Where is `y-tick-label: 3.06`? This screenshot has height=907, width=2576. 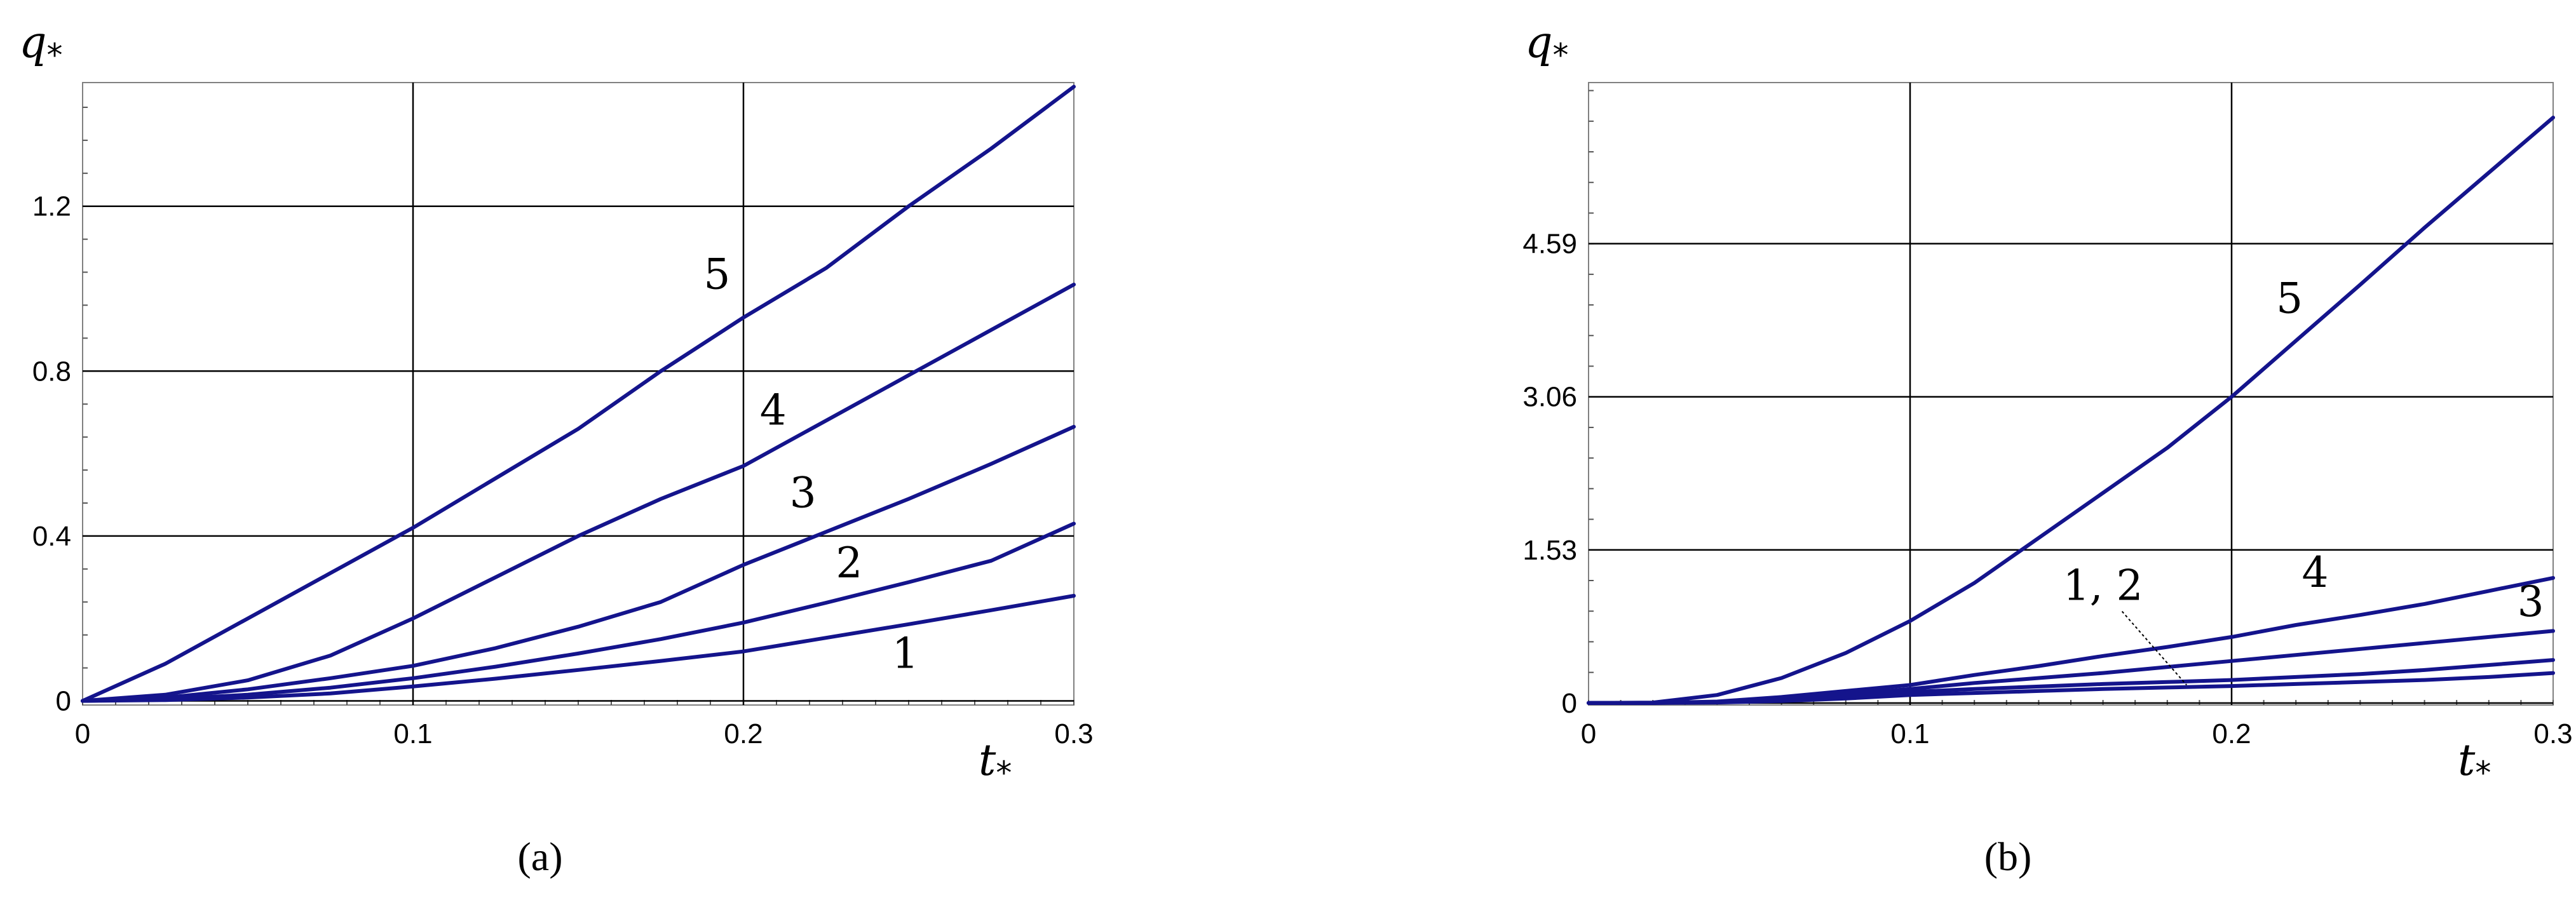 y-tick-label: 3.06 is located at coordinates (1549, 397).